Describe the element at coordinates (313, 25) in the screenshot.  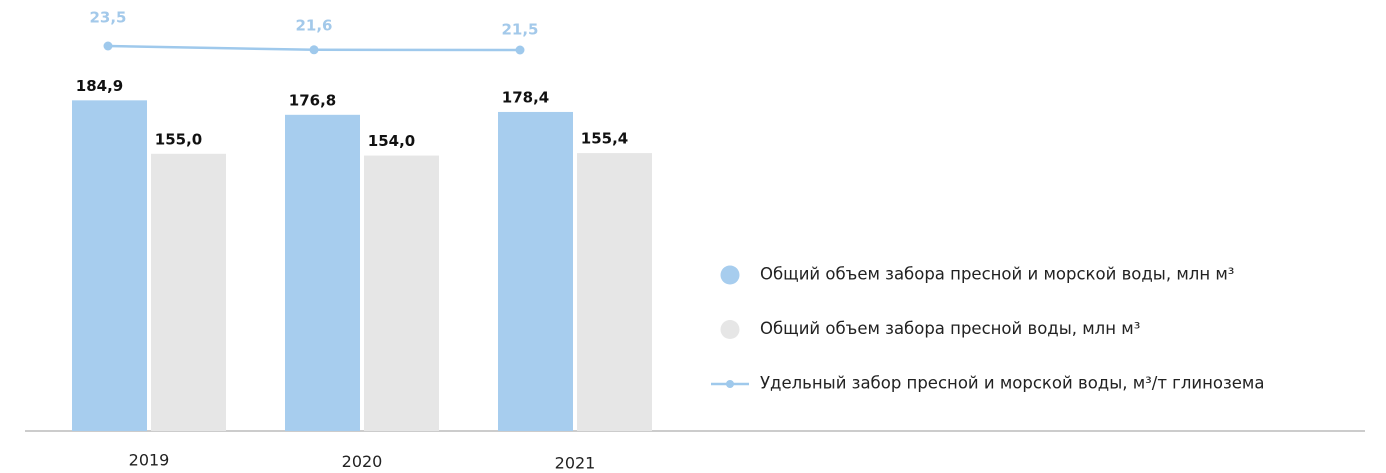
I see `line-value-label: 21,6` at that location.